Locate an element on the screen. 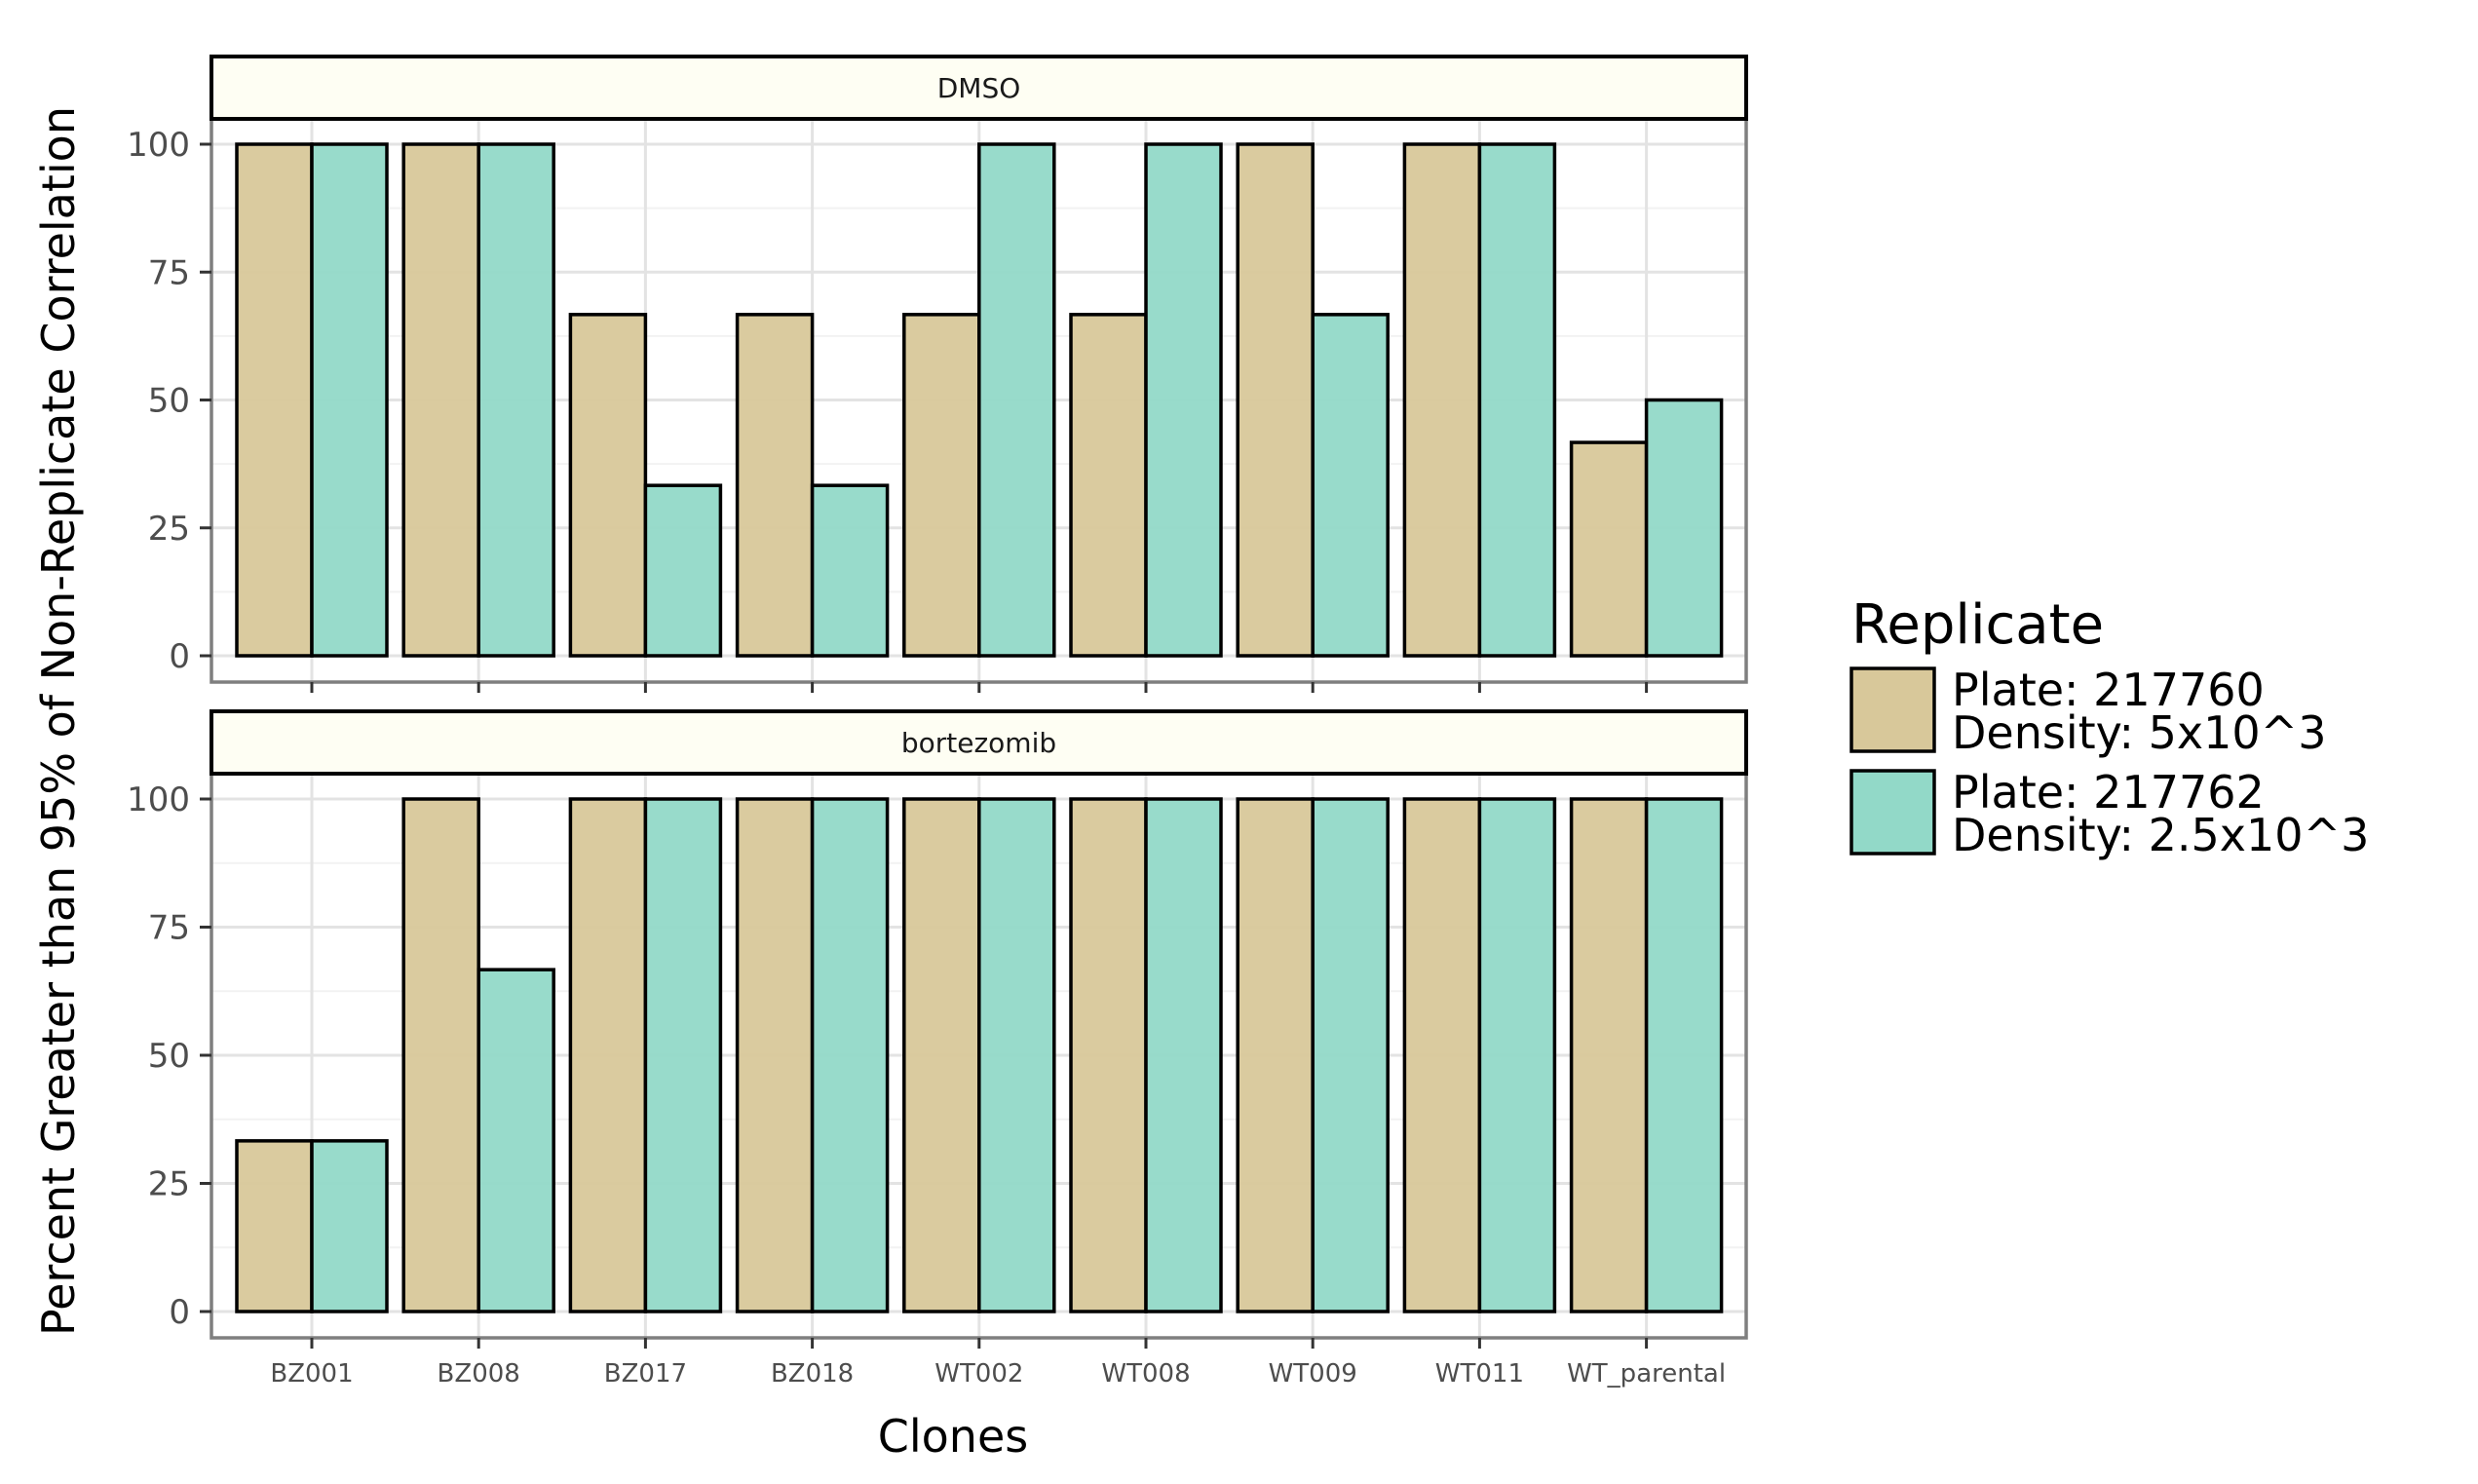 This screenshot has height=1484, width=2478. bar-dmso-wt_parental-series1 is located at coordinates (1609, 549).